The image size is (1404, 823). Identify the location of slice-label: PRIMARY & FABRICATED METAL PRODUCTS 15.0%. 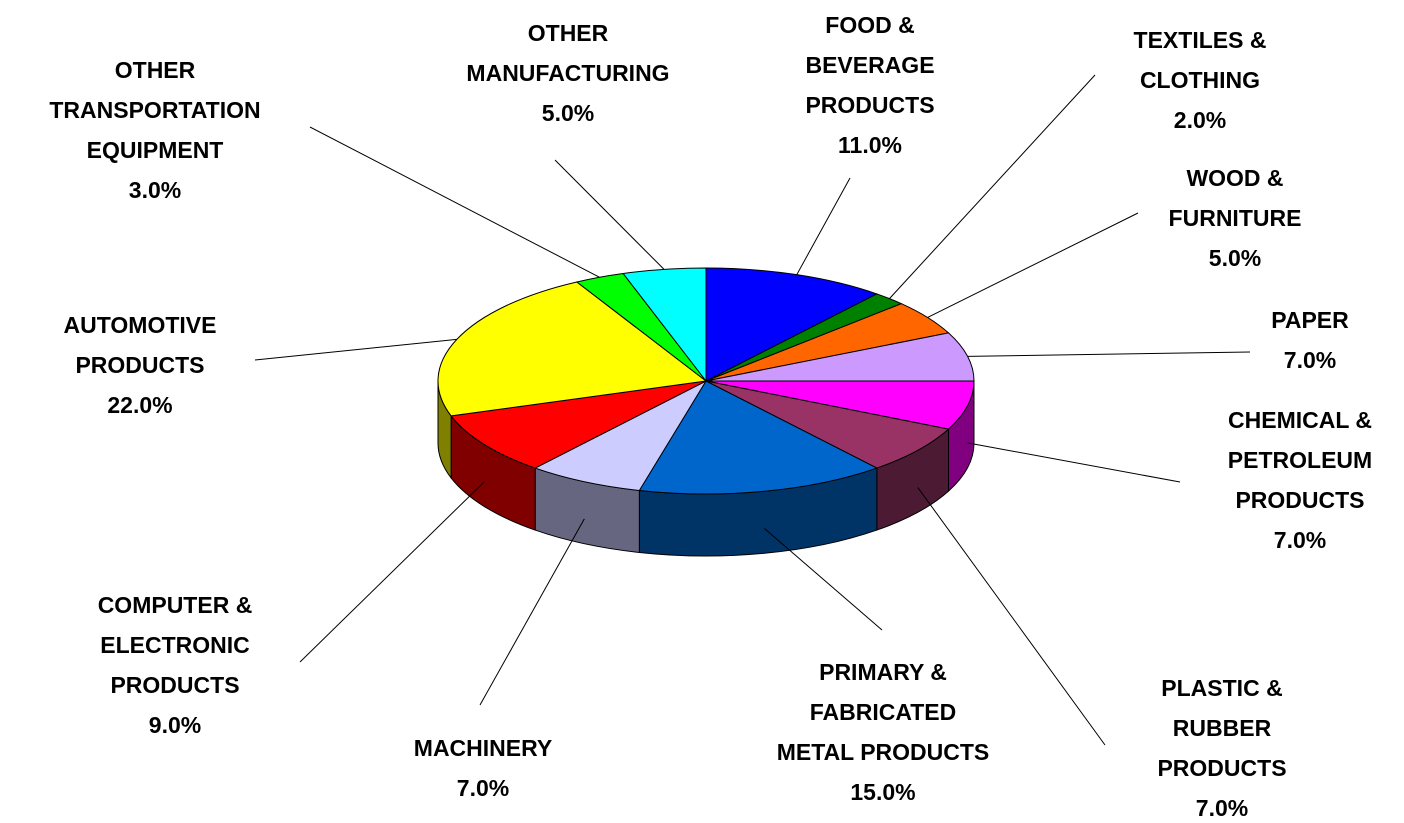
(883, 732).